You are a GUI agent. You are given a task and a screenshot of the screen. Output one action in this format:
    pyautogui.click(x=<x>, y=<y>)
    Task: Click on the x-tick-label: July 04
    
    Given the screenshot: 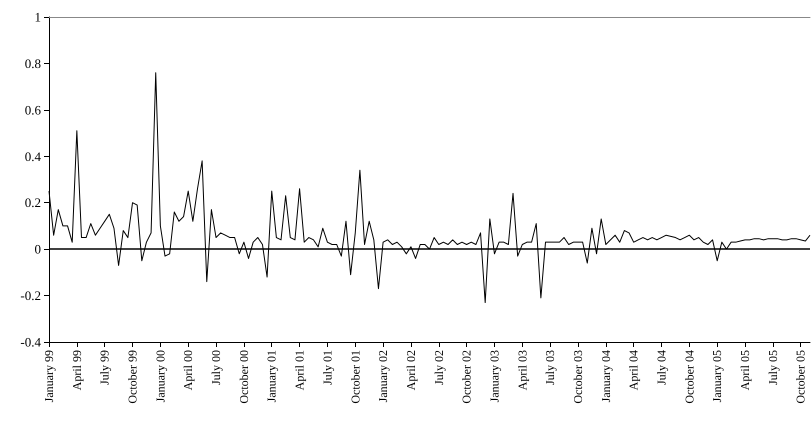 What is the action you would take?
    pyautogui.click(x=661, y=368)
    